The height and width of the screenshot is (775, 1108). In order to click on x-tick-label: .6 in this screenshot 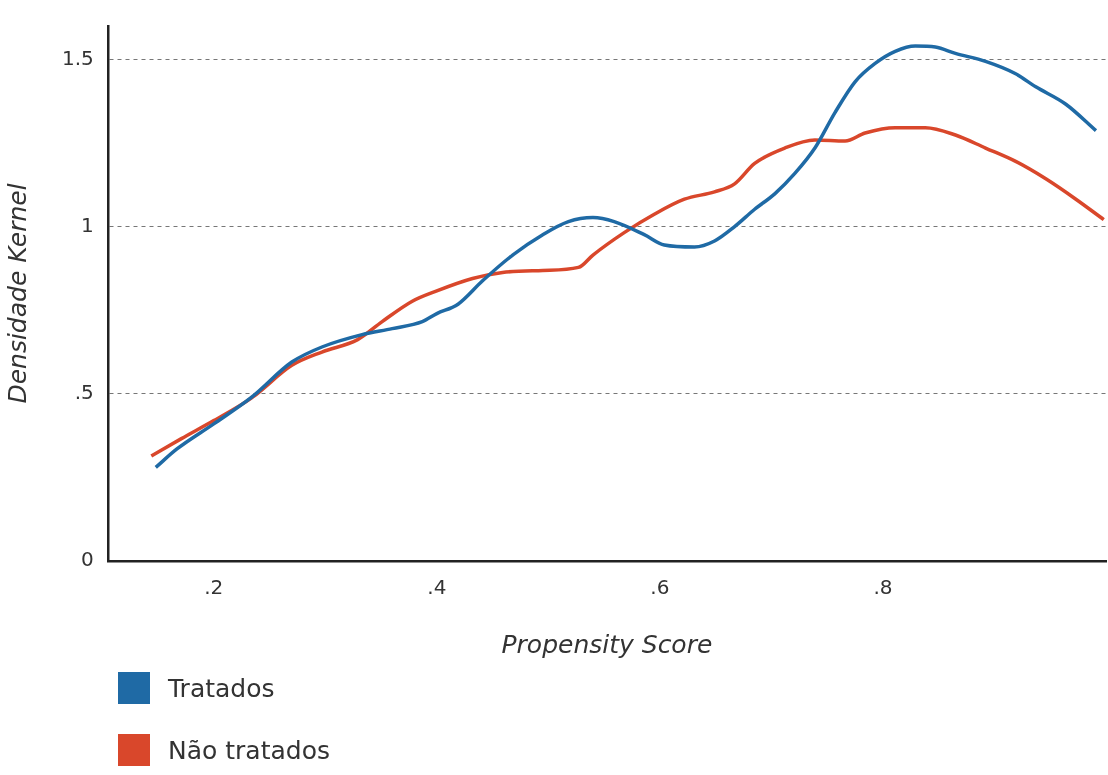, I will do `click(660, 587)`.